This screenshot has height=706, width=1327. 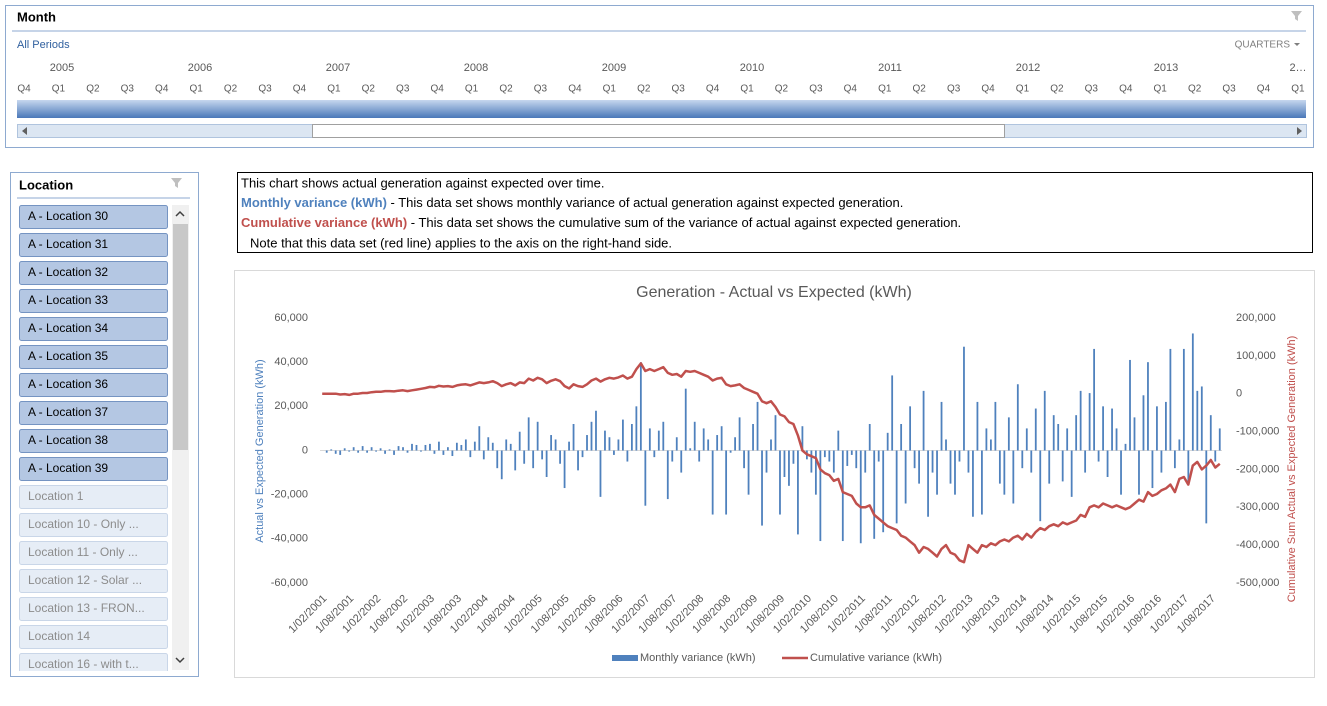 What do you see at coordinates (1263, 45) in the screenshot?
I see `timeline-level: QUARTERS` at bounding box center [1263, 45].